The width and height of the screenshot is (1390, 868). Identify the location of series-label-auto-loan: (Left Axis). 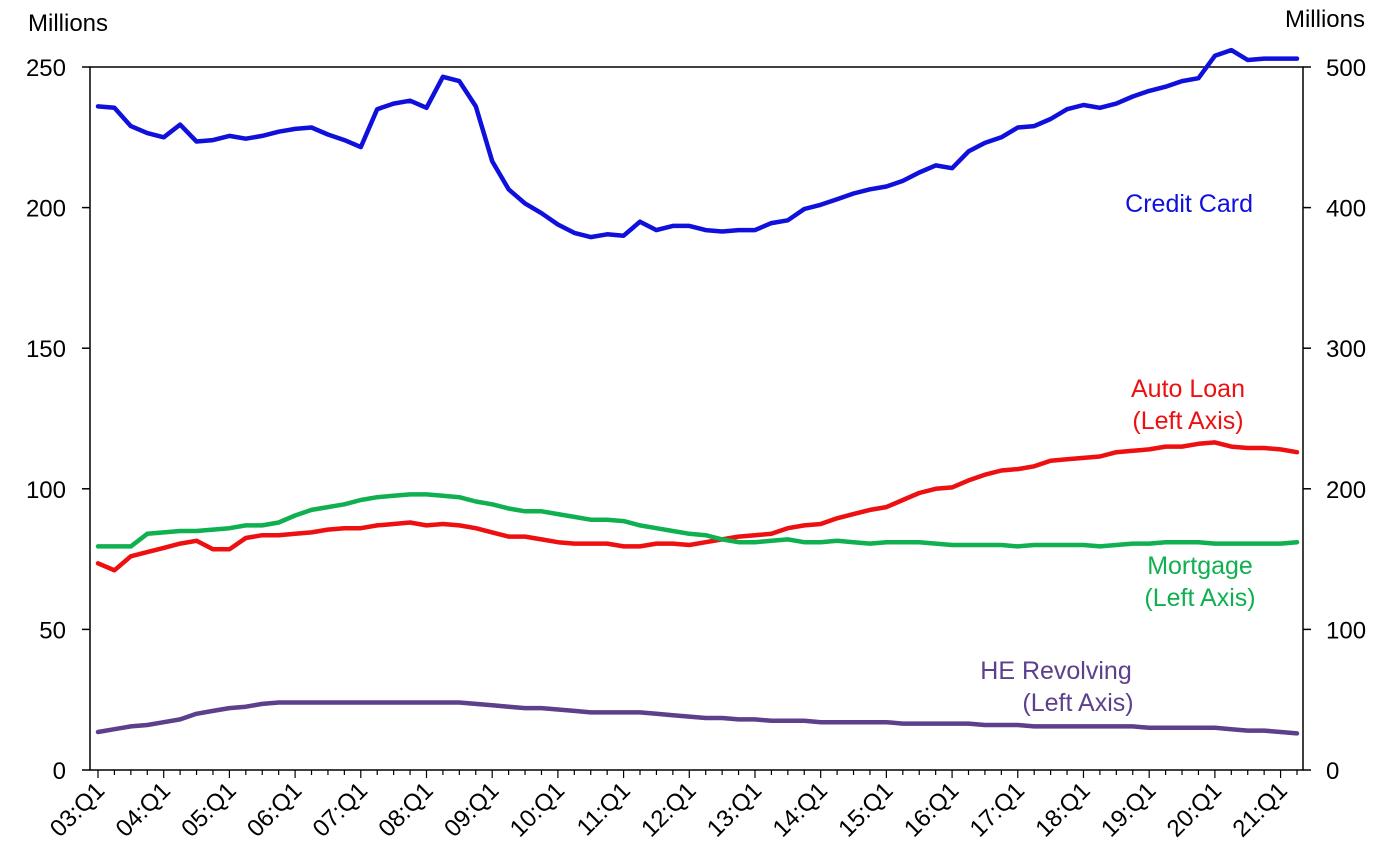
(1187, 421).